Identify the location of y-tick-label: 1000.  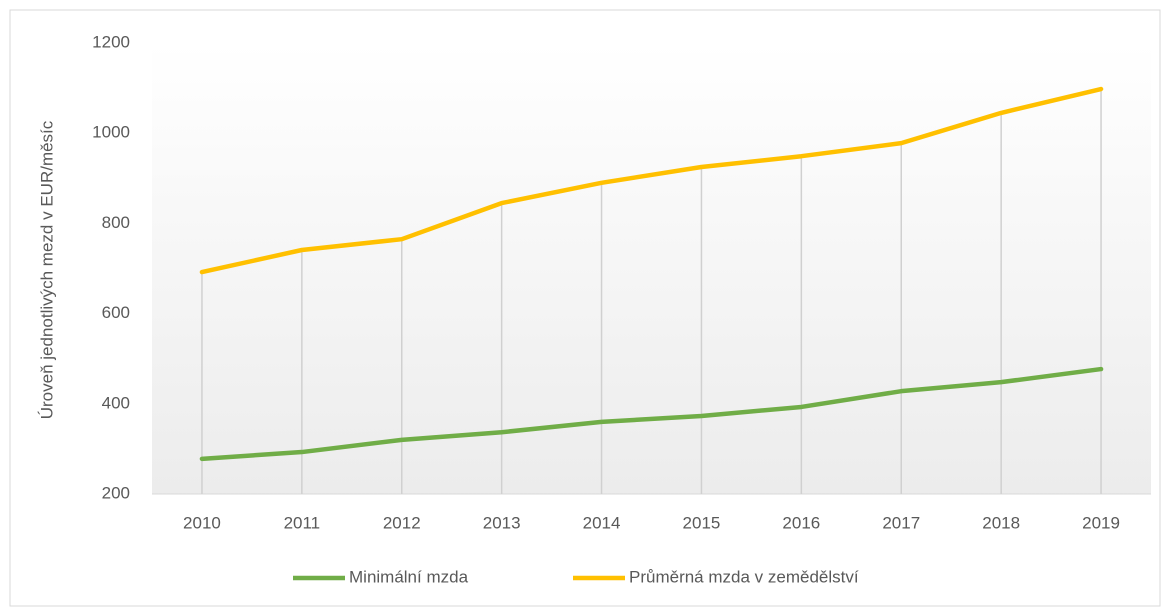
(111, 132).